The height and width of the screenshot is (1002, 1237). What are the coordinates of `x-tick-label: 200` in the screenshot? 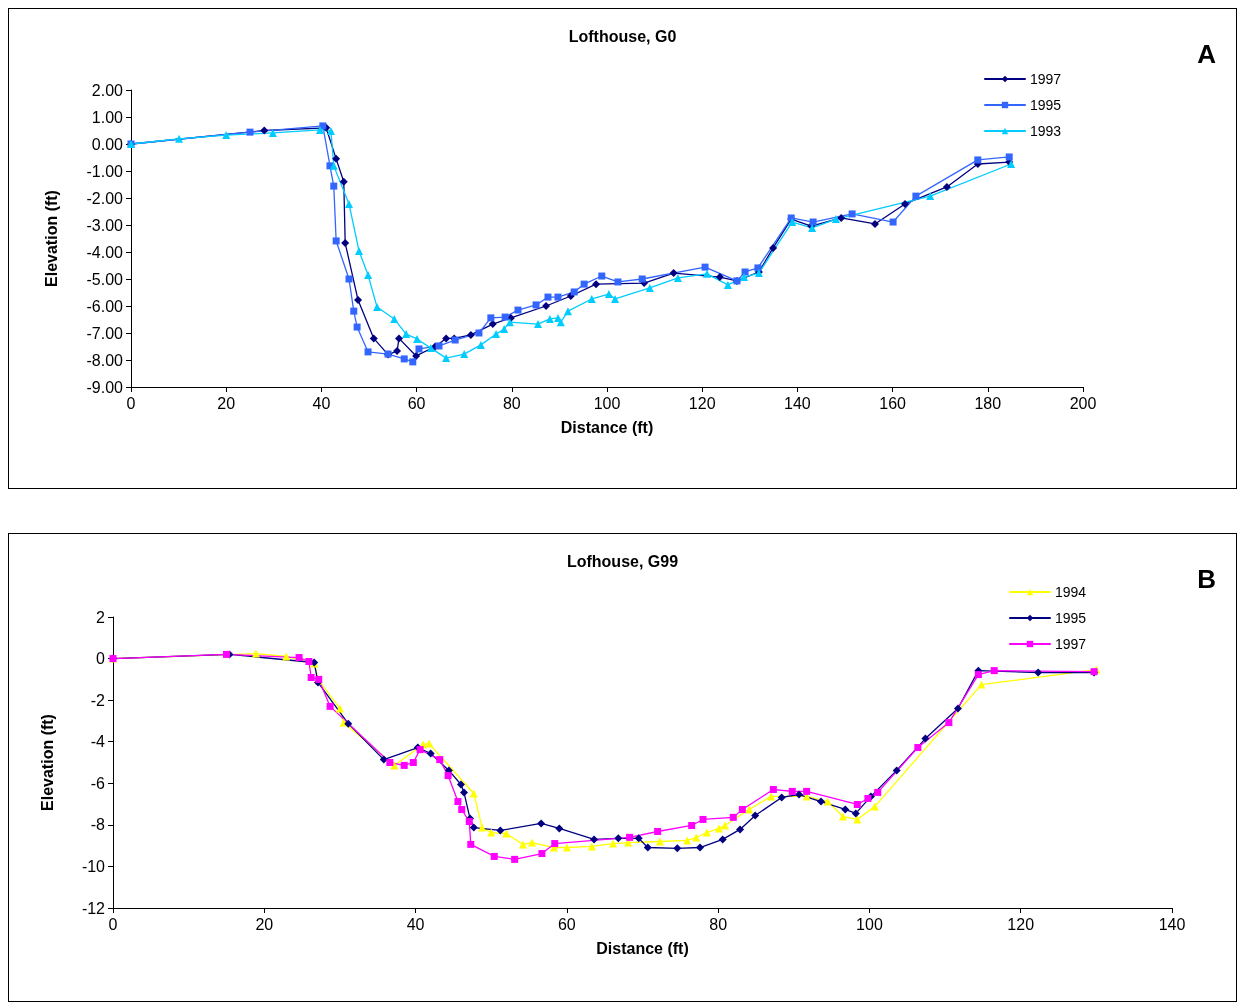 It's located at (1083, 403).